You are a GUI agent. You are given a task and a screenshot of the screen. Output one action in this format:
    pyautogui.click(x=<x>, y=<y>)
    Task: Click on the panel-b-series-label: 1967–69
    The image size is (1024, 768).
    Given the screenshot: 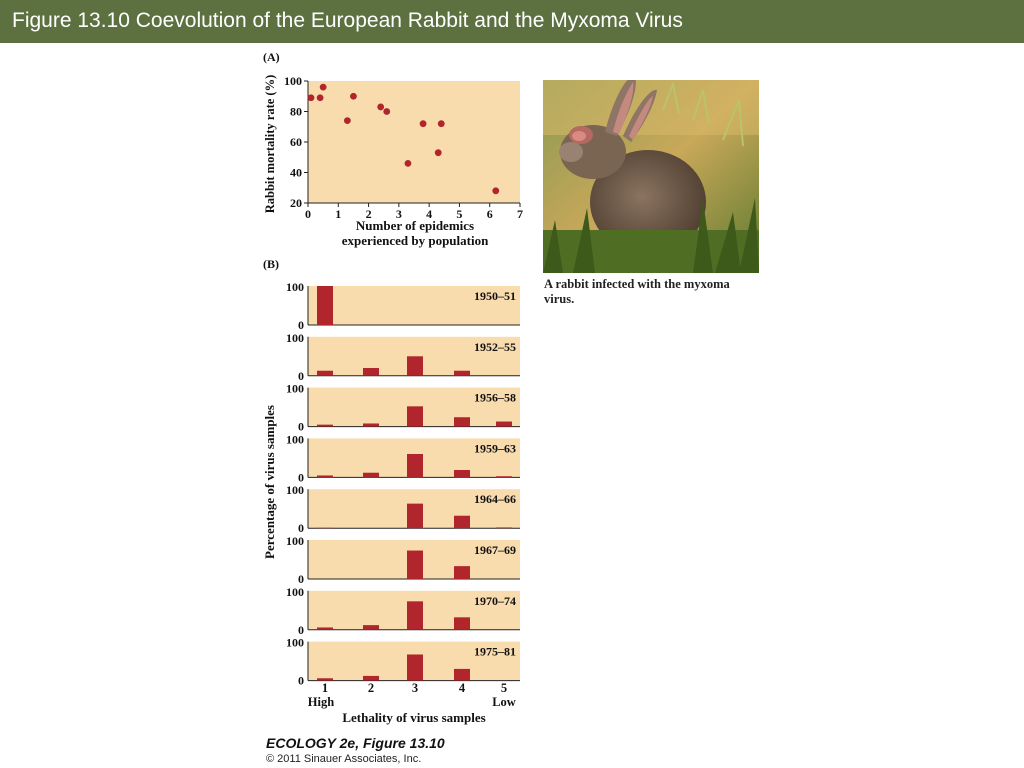 What is the action you would take?
    pyautogui.click(x=495, y=550)
    